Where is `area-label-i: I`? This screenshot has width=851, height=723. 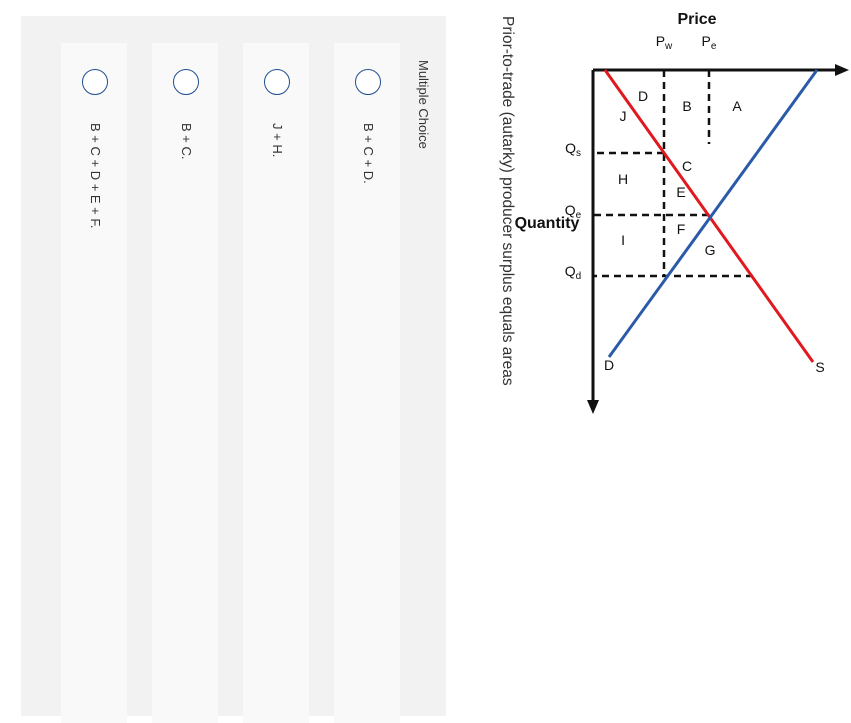
area-label-i: I is located at coordinates (623, 240).